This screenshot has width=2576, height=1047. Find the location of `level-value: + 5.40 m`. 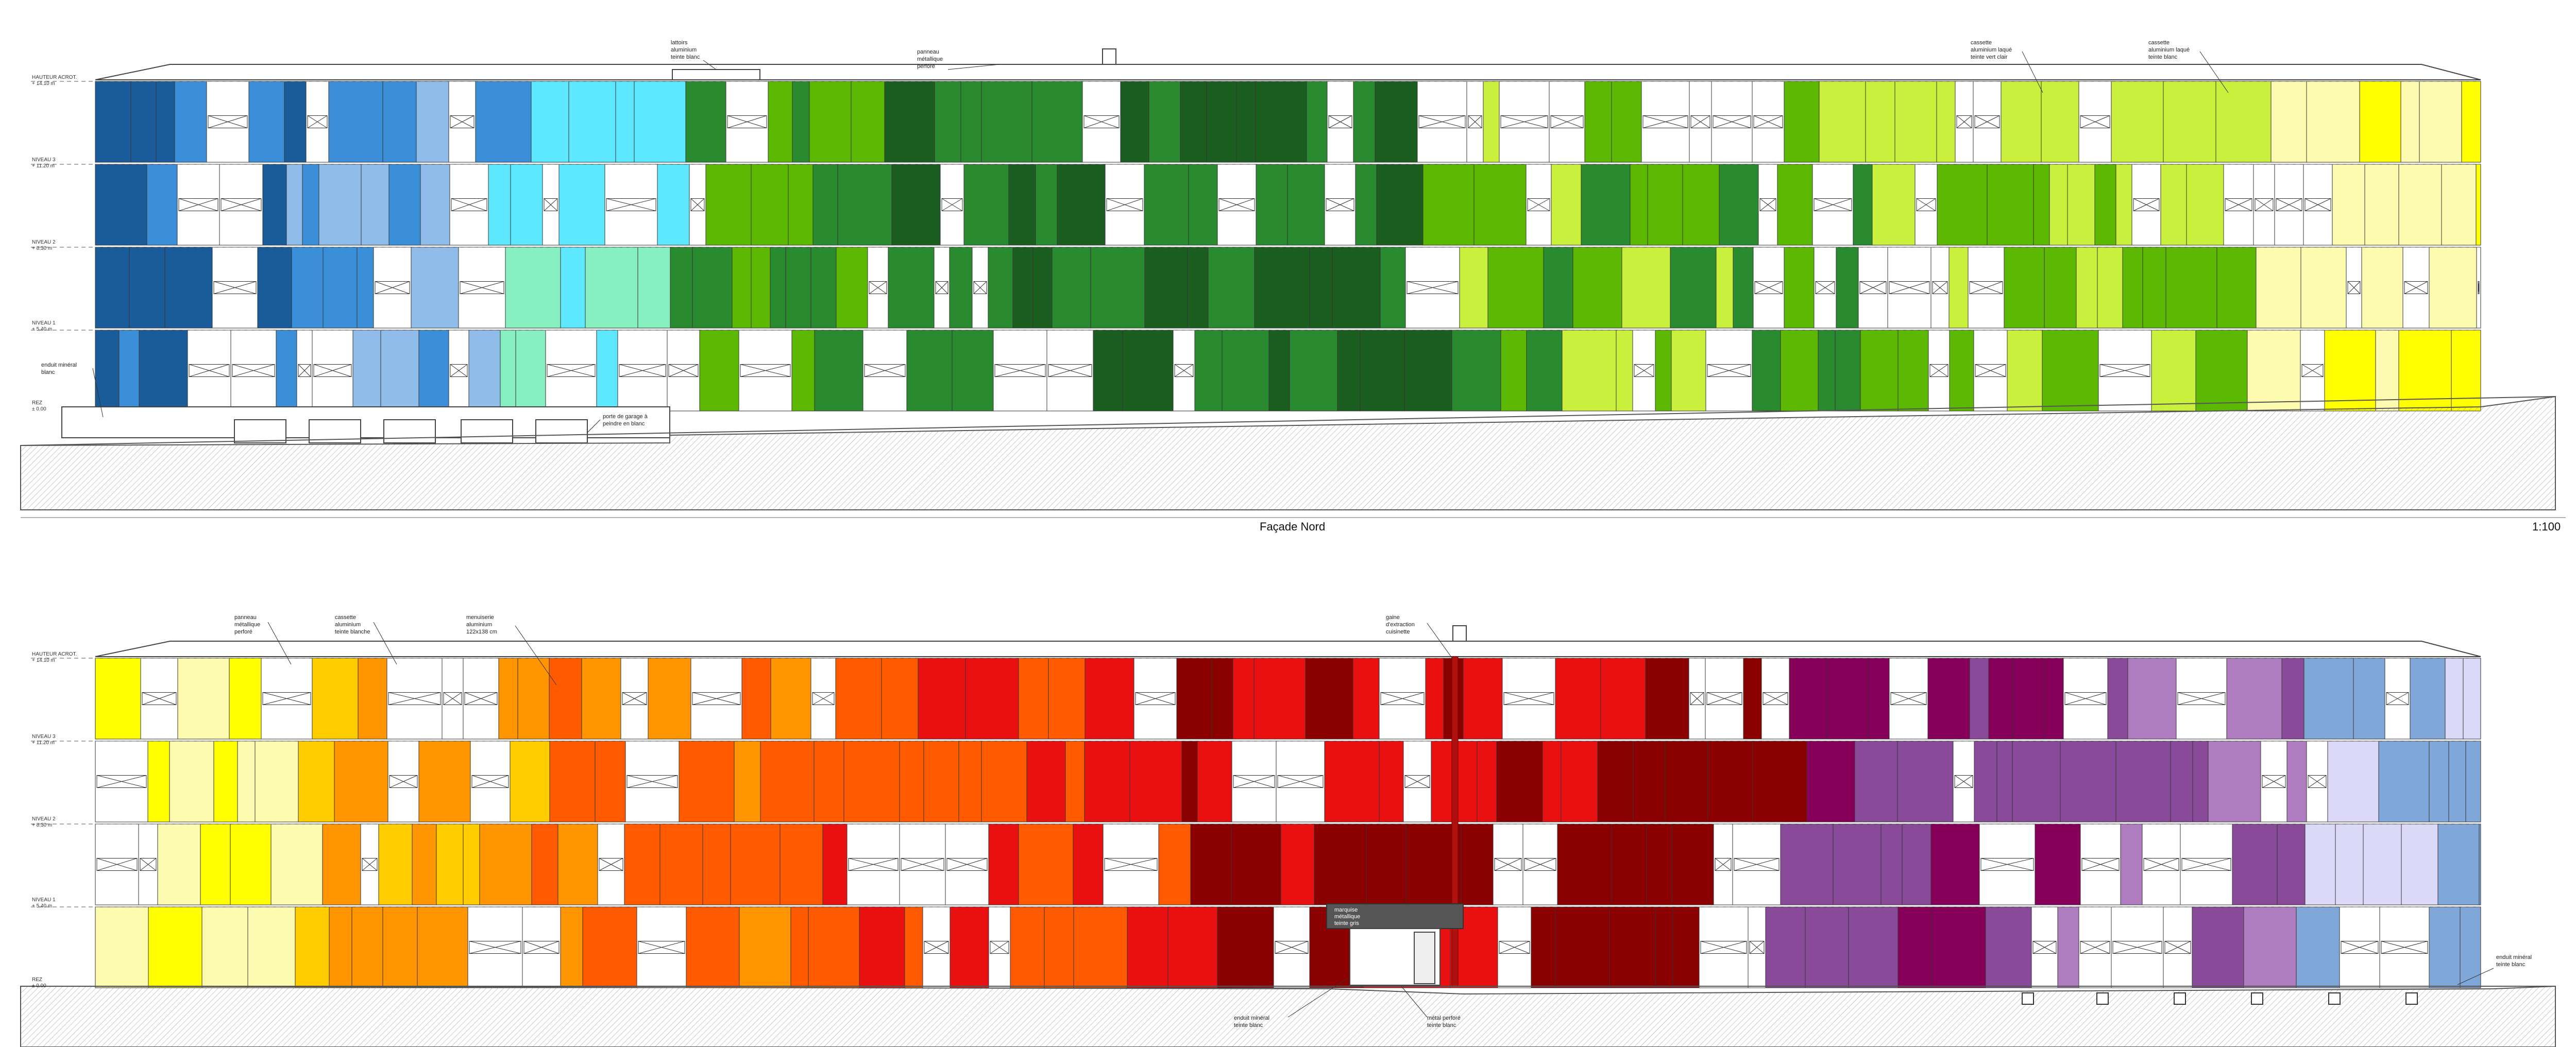

level-value: + 5.40 m is located at coordinates (42, 329).